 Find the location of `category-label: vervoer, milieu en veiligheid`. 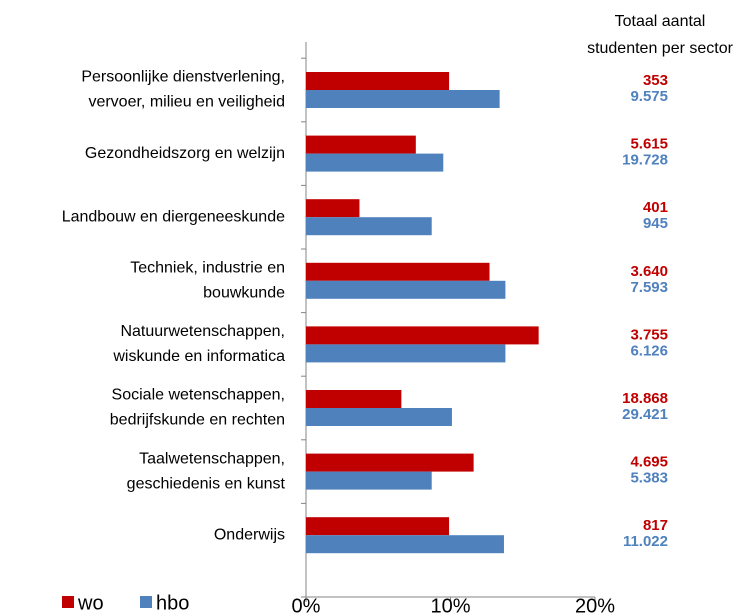

category-label: vervoer, milieu en veiligheid is located at coordinates (186, 102).